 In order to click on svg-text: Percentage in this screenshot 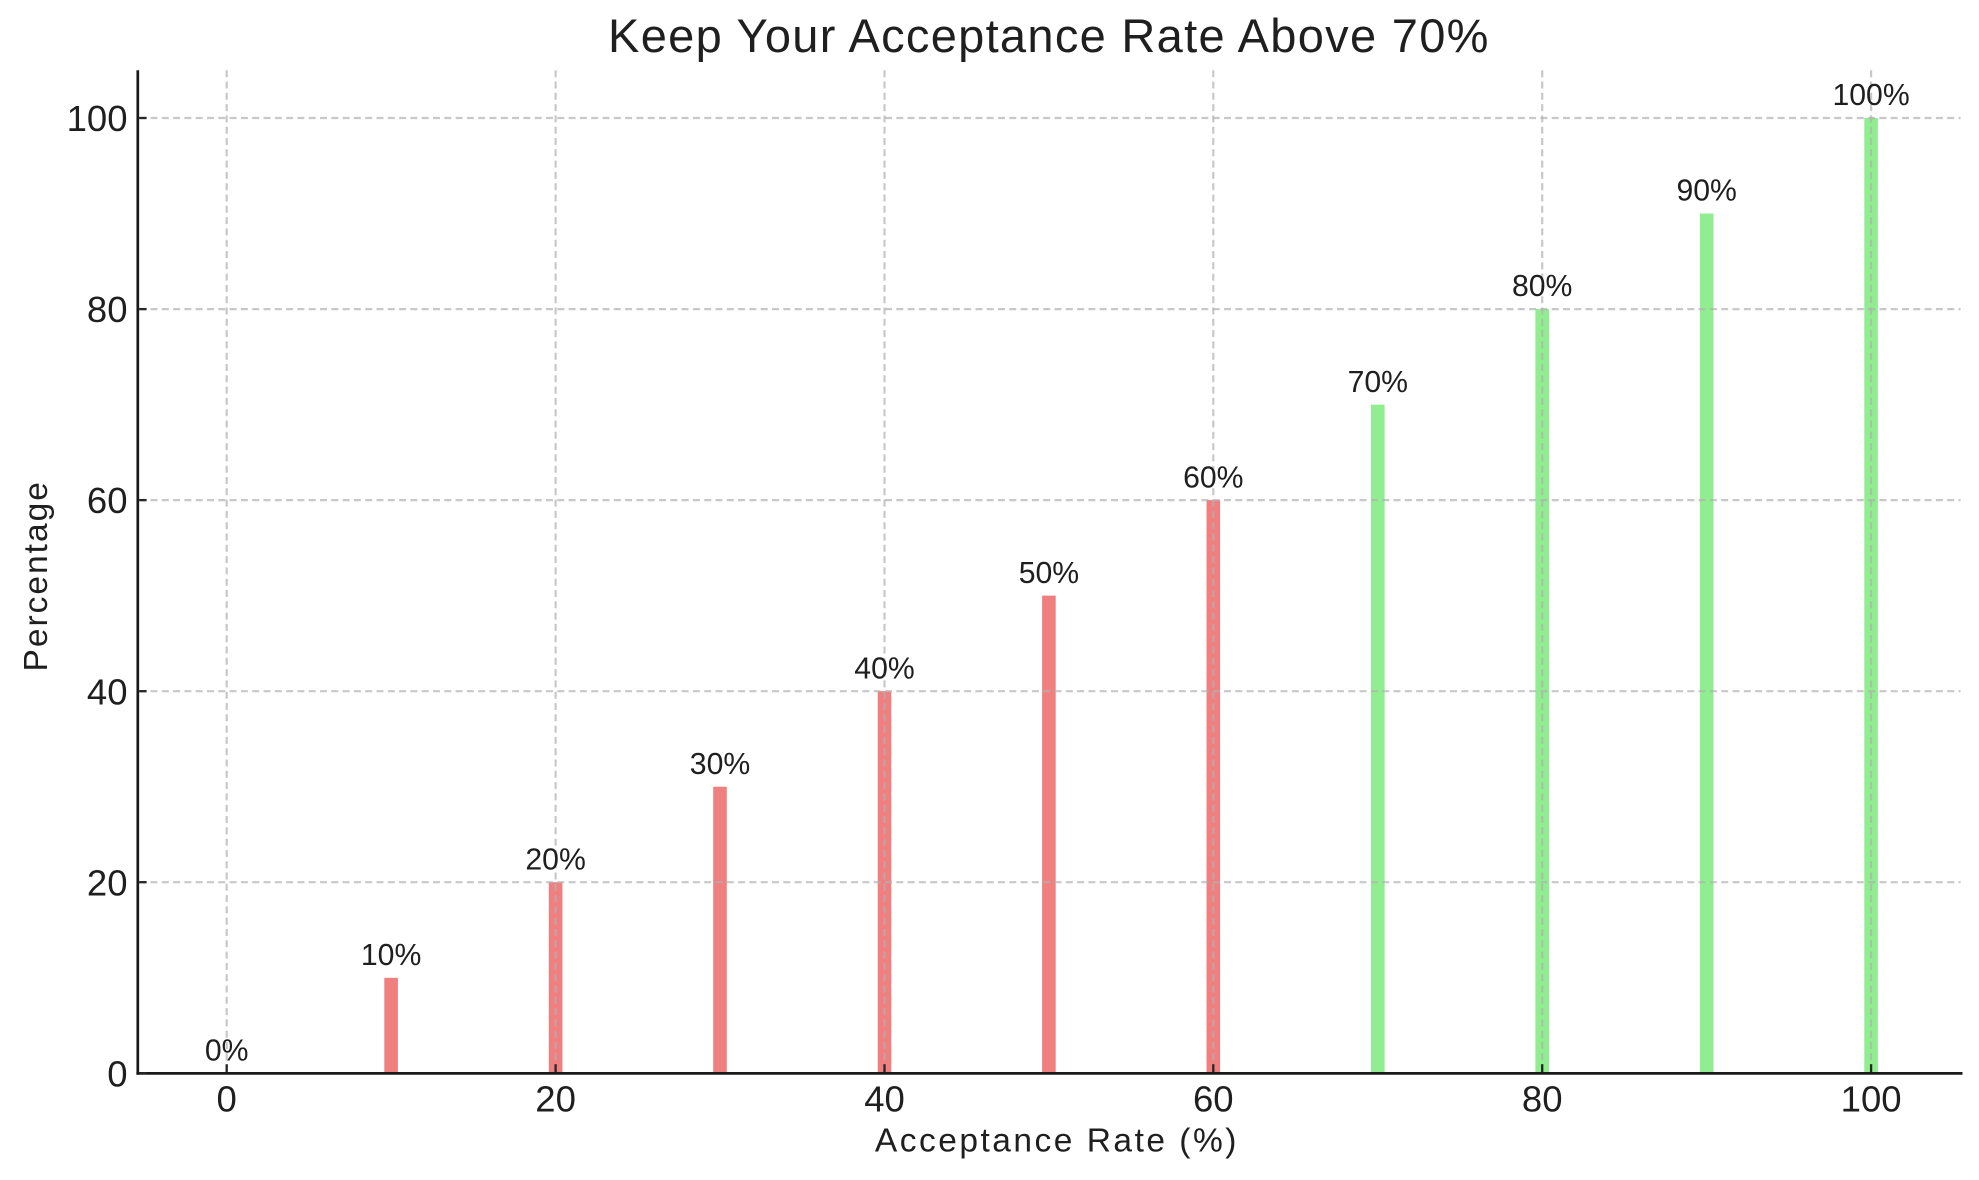, I will do `click(36, 575)`.